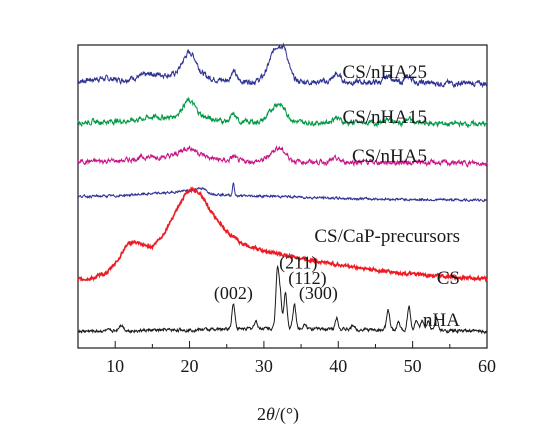 This screenshot has height=436, width=541. Describe the element at coordinates (389, 156) in the screenshot. I see `series-label: CS/nHA5` at that location.